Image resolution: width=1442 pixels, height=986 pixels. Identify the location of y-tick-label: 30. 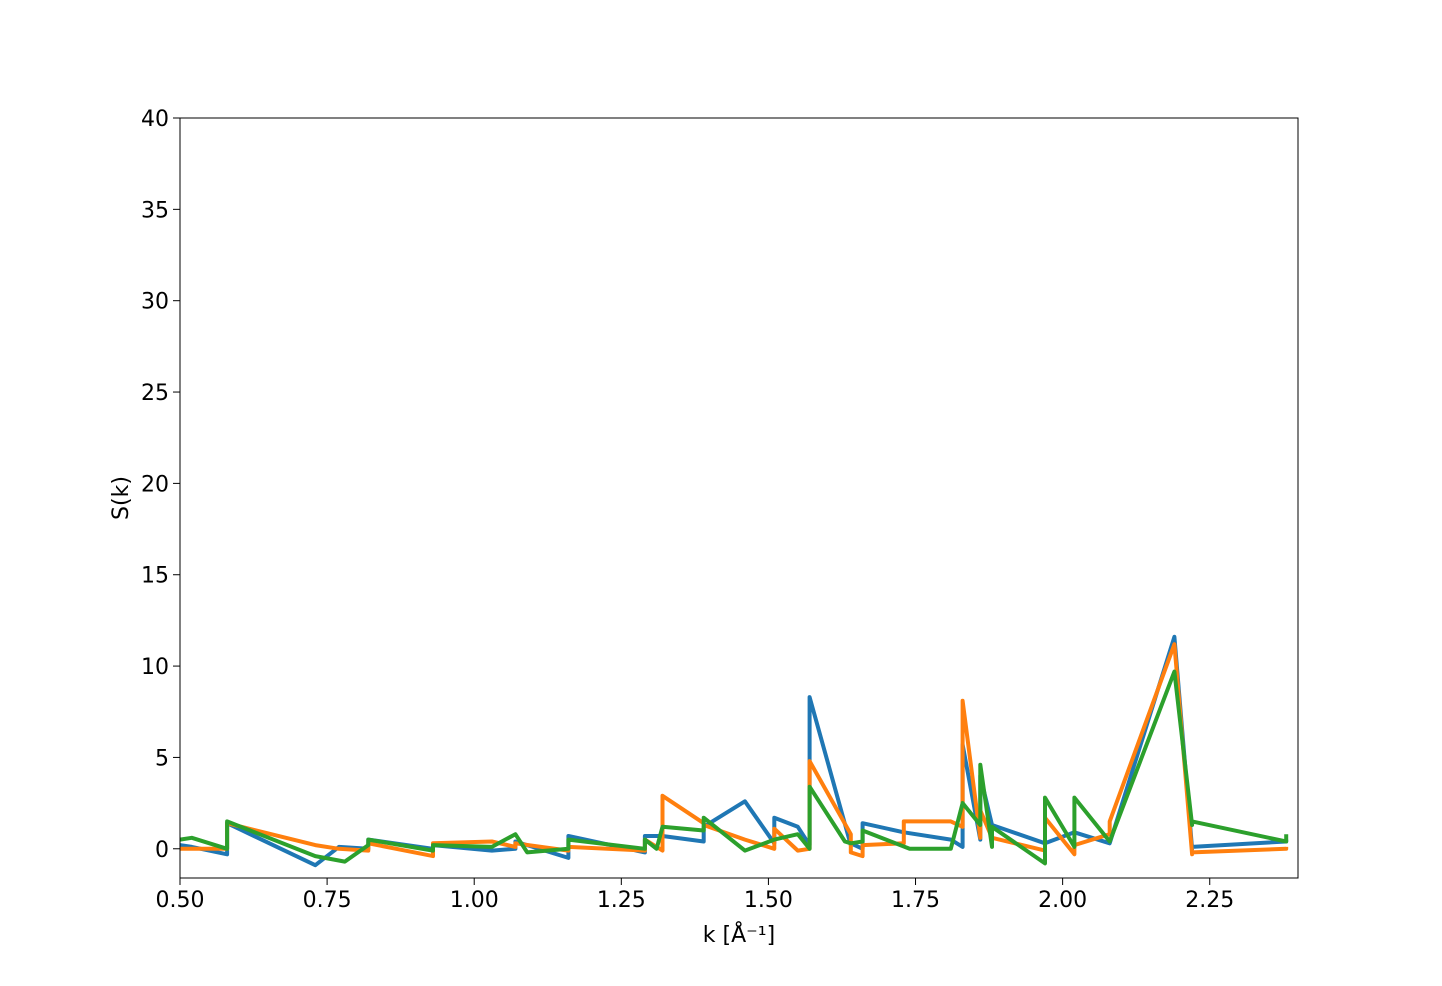
(155, 302).